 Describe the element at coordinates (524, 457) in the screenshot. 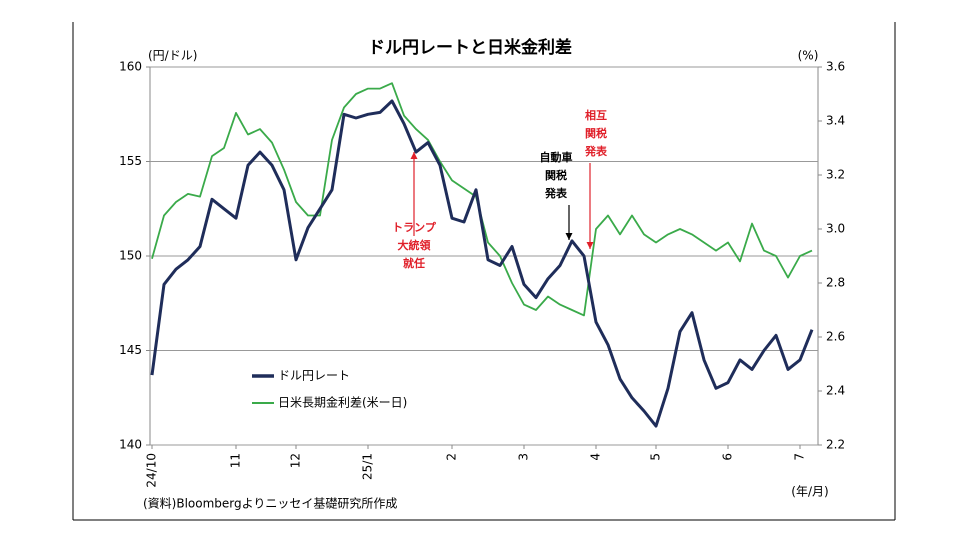

I see `x-tick-label: 3` at that location.